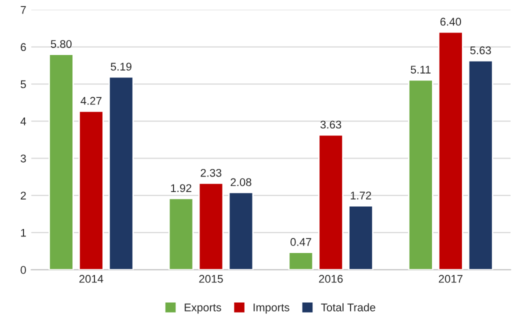  I want to click on data-label: 5.63, so click(480, 50).